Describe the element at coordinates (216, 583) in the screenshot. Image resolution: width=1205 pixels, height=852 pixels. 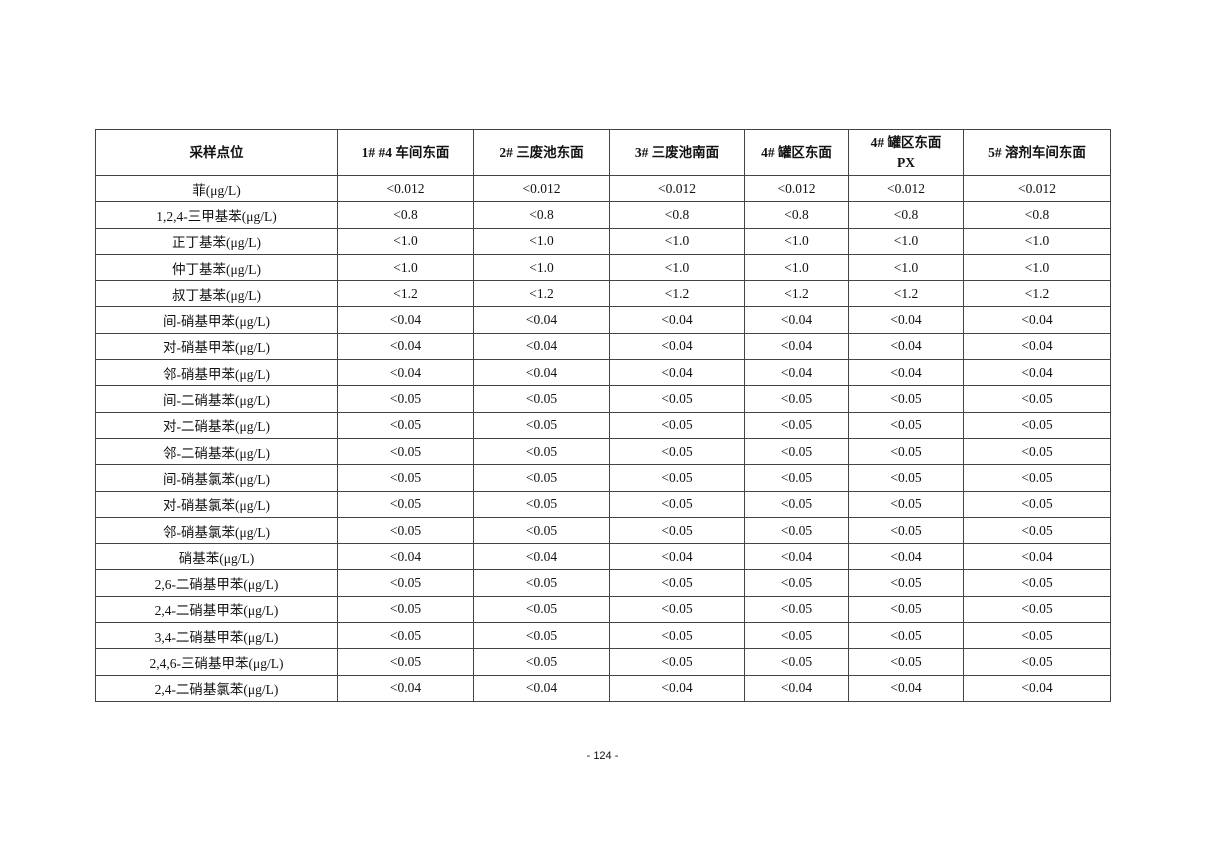
I see `analyte-name: 2,6-二硝基甲苯(μg/L)` at that location.